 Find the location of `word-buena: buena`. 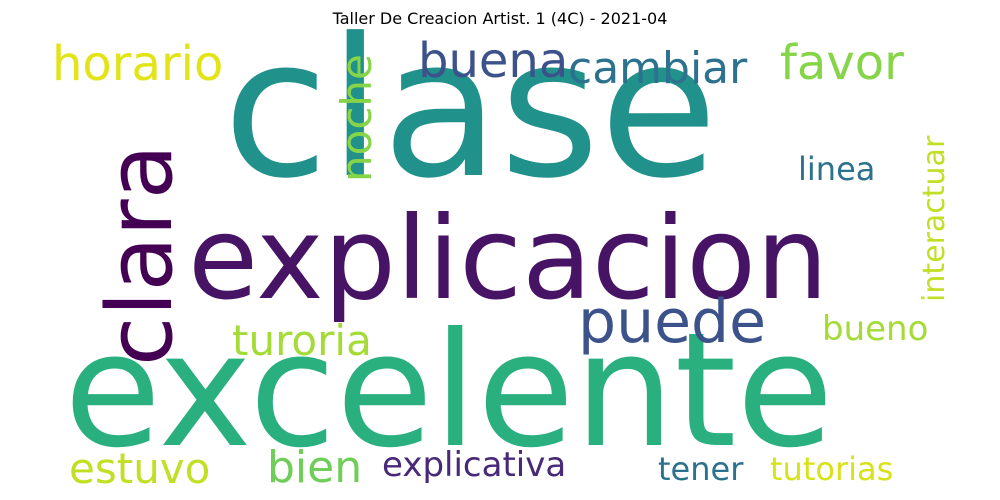

word-buena: buena is located at coordinates (493, 61).